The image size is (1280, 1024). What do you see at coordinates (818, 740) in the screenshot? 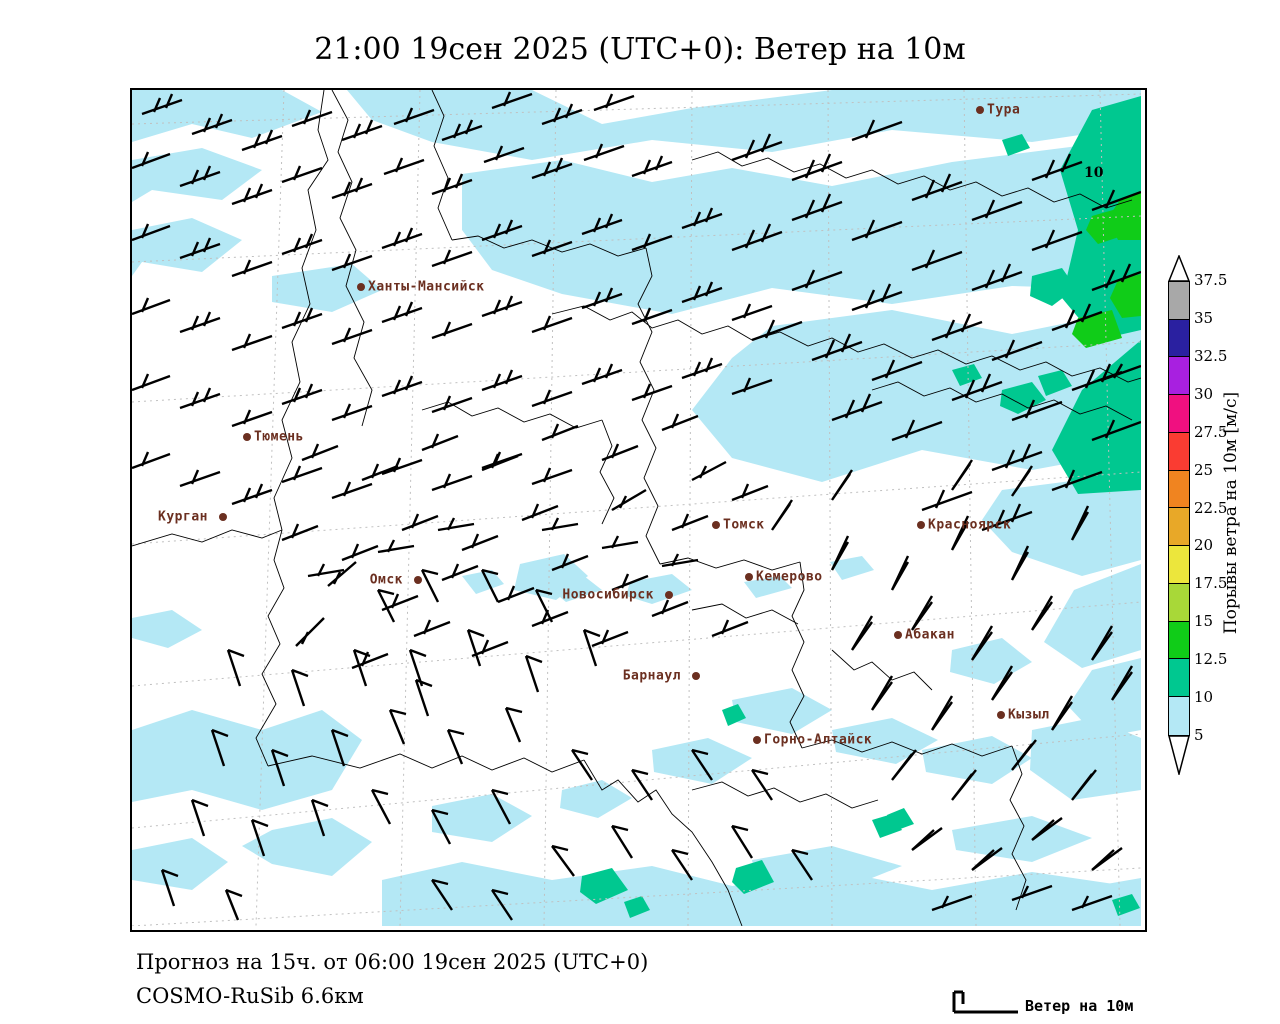
I see `city-label: Горно-Алтайск` at bounding box center [818, 740].